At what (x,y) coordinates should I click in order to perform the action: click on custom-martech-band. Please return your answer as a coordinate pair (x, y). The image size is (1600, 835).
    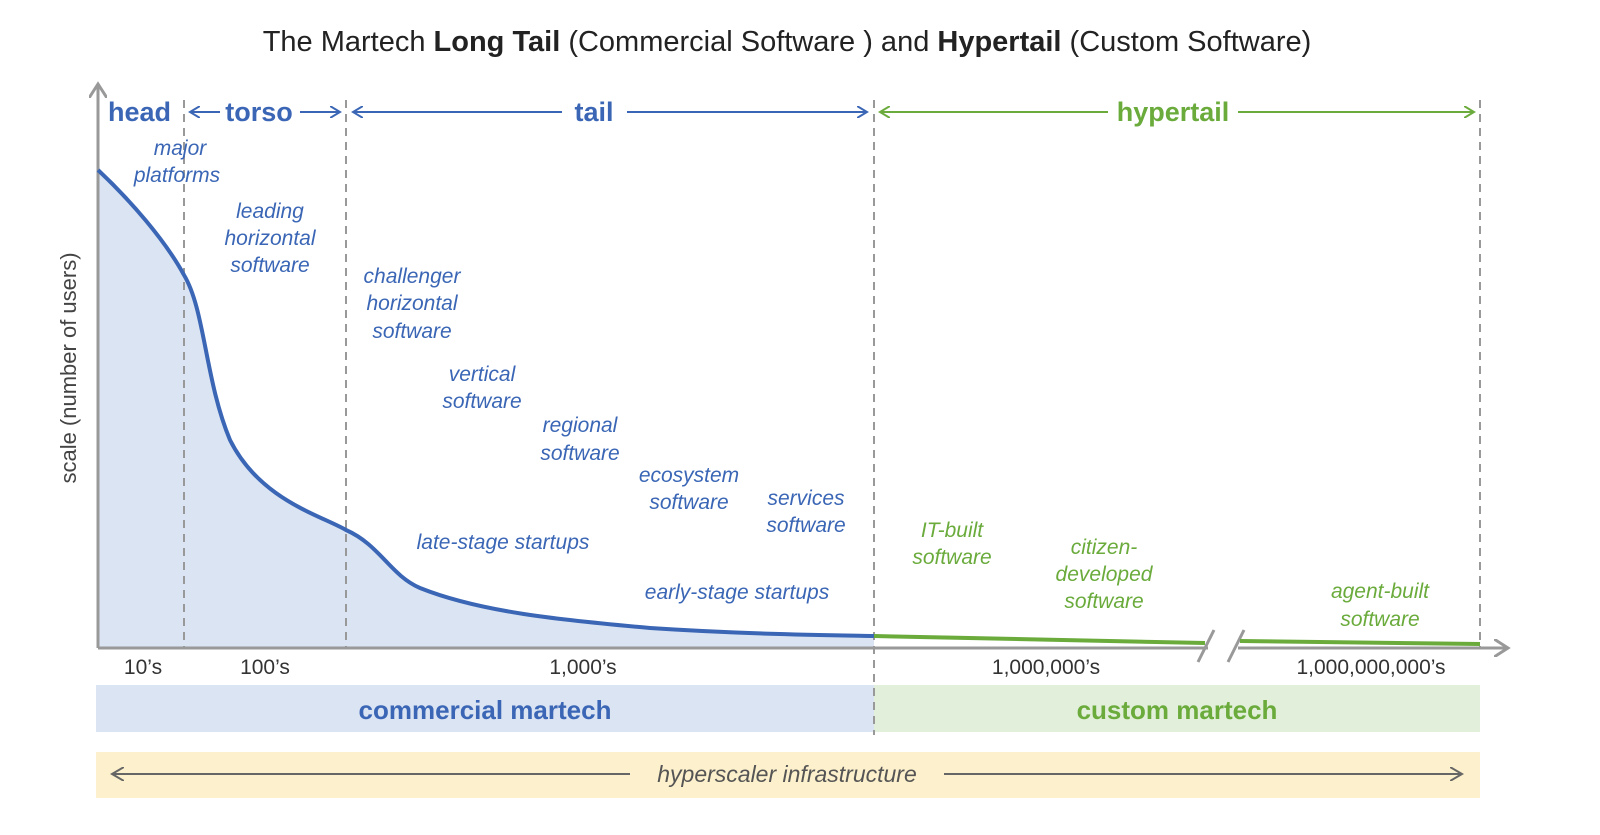
    Looking at the image, I should click on (1177, 708).